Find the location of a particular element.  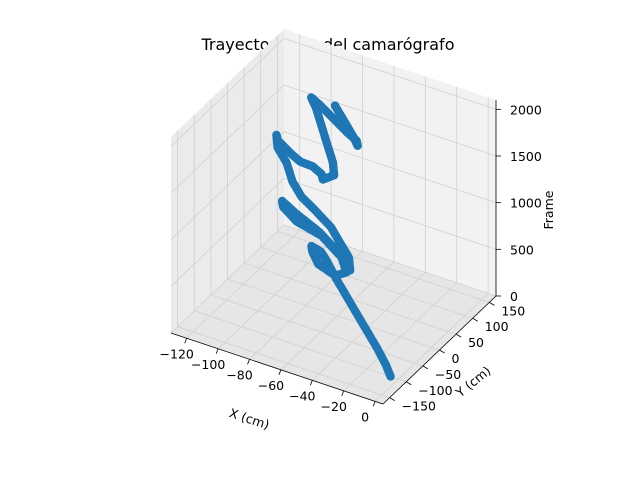

data-points is located at coordinates (333, 237).